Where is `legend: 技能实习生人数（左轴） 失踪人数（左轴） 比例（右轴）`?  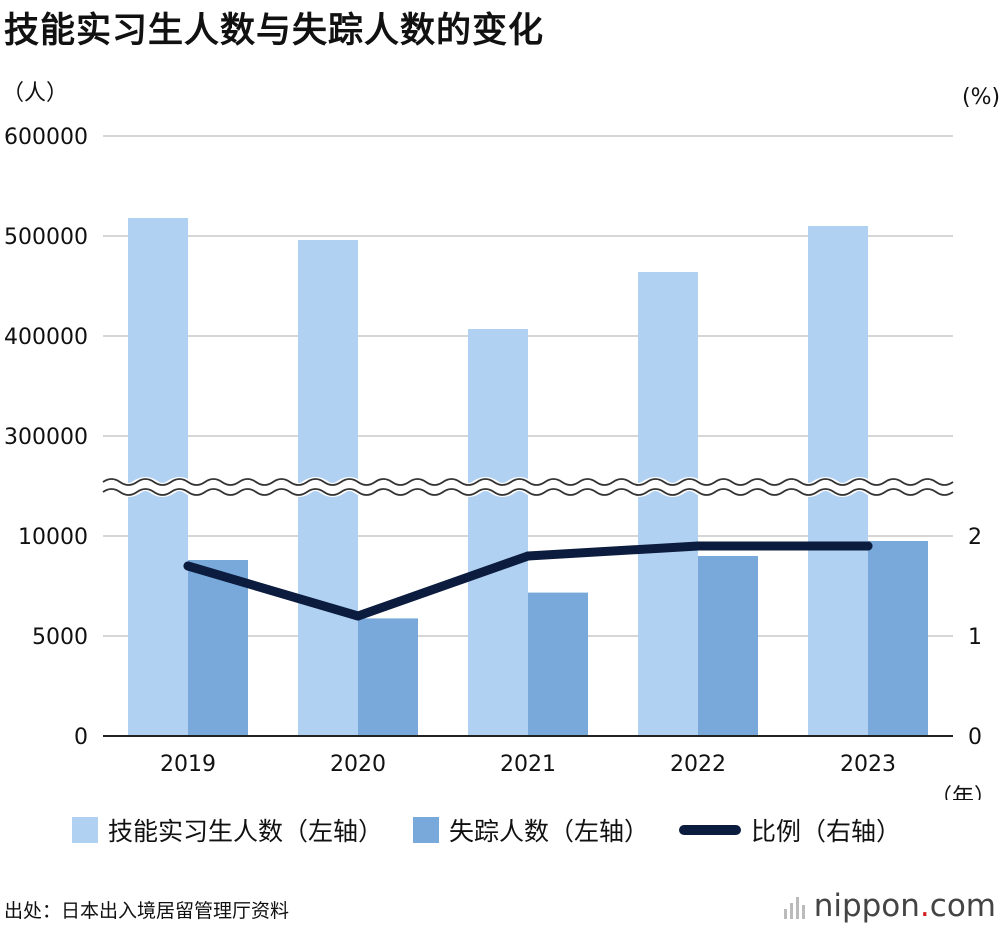
legend: 技能实习生人数（左轴） 失踪人数（左轴） 比例（右轴） is located at coordinates (501, 830).